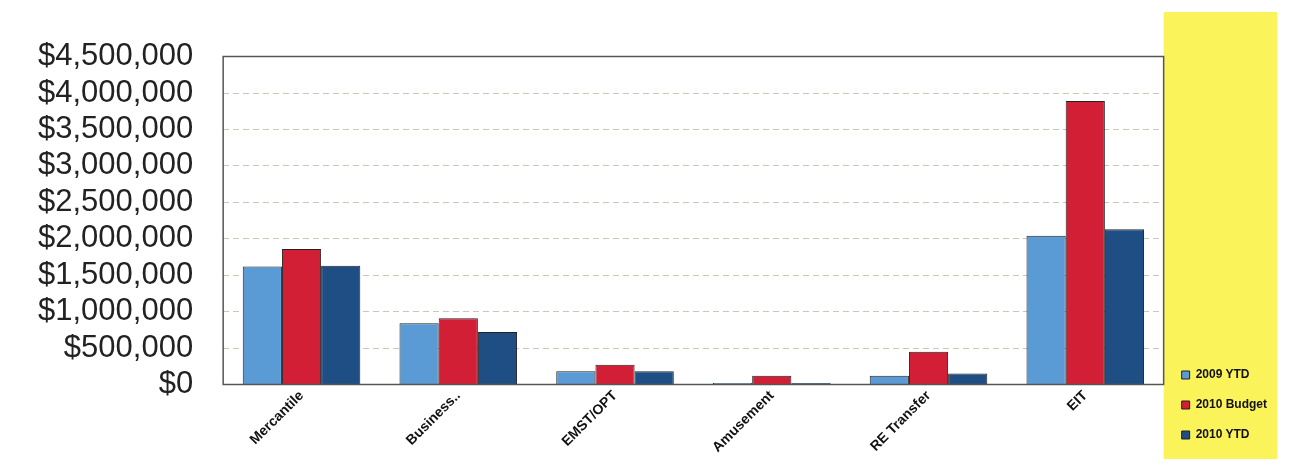  Describe the element at coordinates (1077, 400) in the screenshot. I see `x-tick-label: EIT` at that location.